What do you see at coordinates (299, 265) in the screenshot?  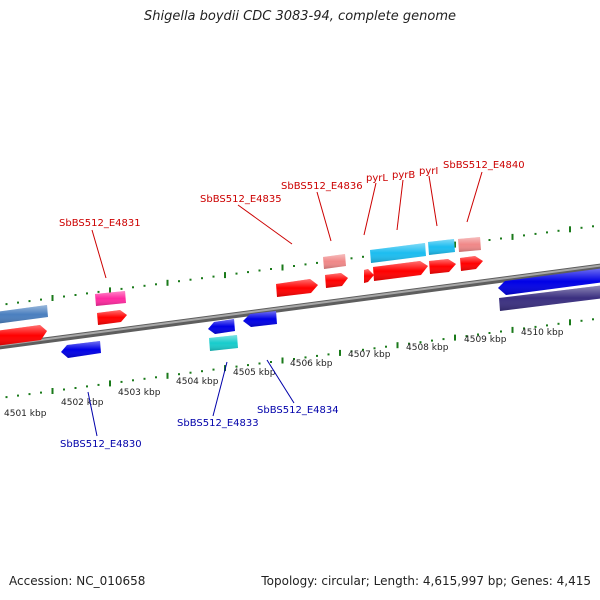 I see `upper-tick-row` at bounding box center [299, 265].